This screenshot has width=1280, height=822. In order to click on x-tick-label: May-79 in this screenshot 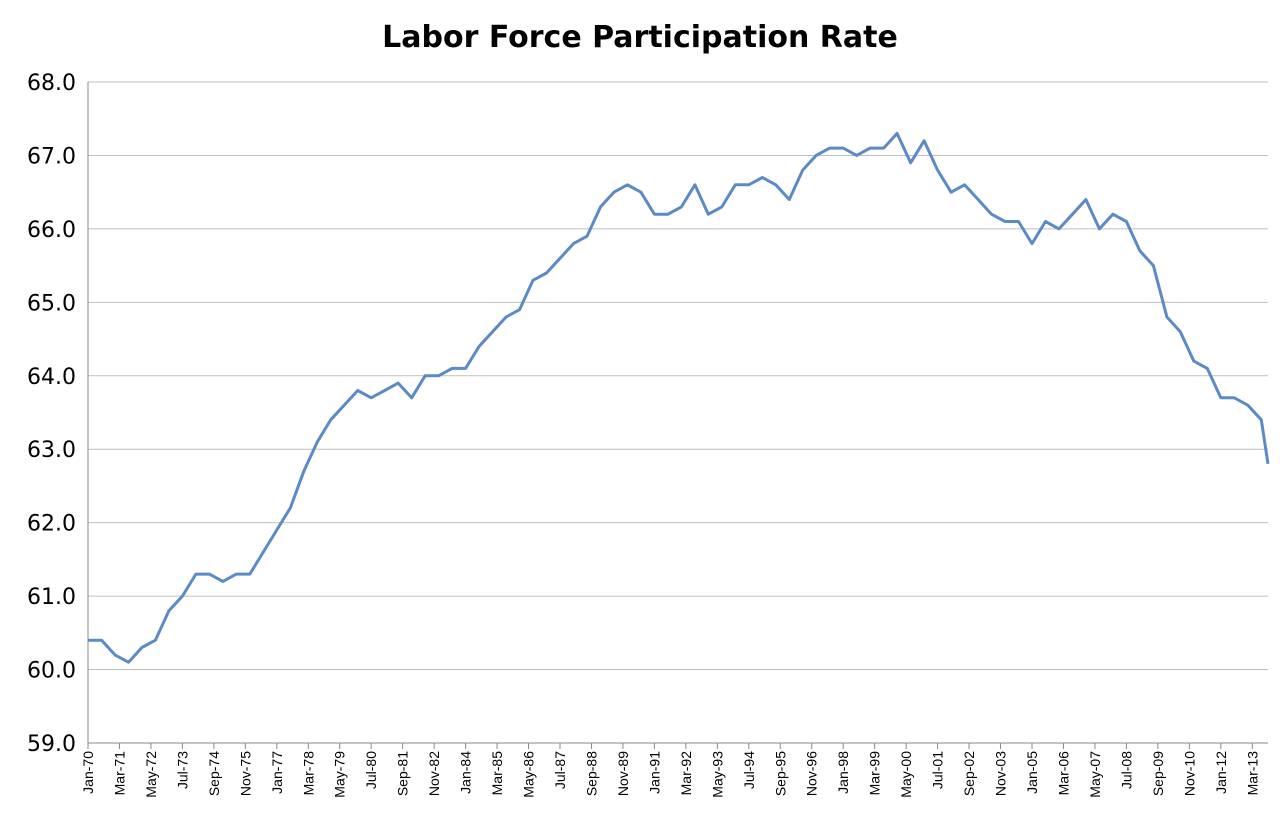, I will do `click(340, 774)`.